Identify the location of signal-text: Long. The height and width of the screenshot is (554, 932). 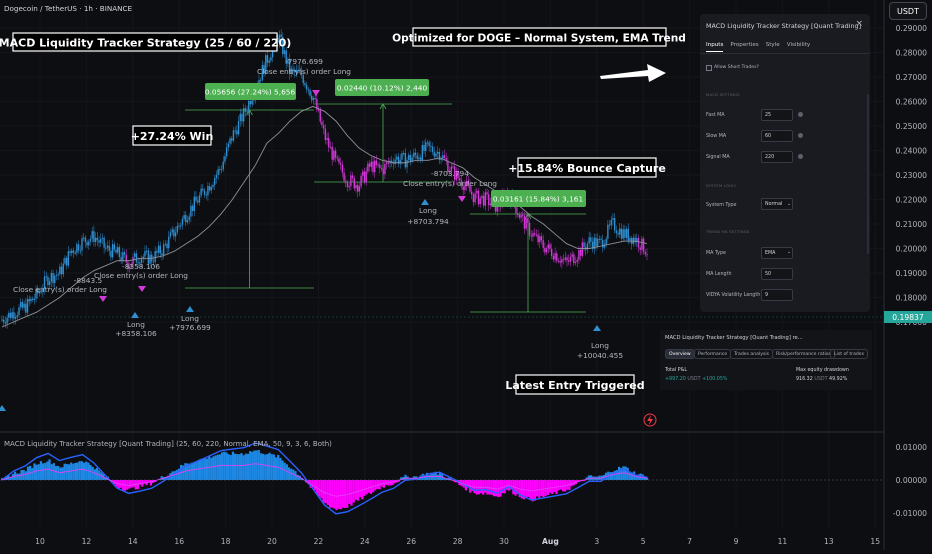
(190, 318).